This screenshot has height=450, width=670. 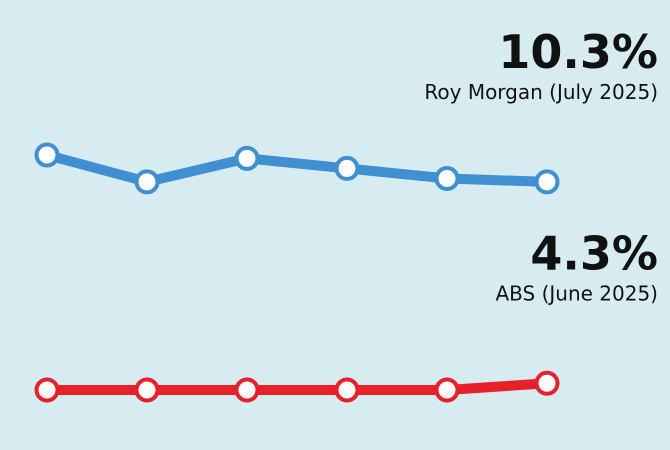 I want to click on series-name: ABS (June 2025), so click(x=576, y=293).